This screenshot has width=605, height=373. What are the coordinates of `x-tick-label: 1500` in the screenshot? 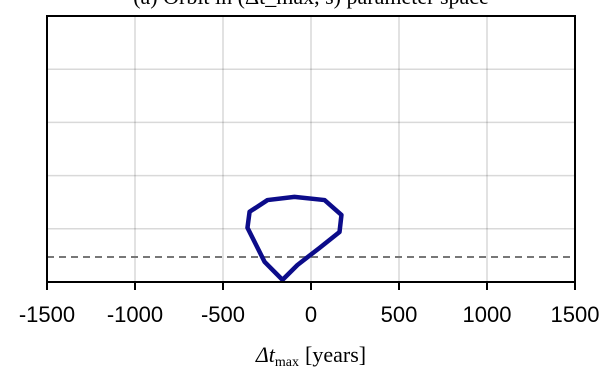 It's located at (575, 314).